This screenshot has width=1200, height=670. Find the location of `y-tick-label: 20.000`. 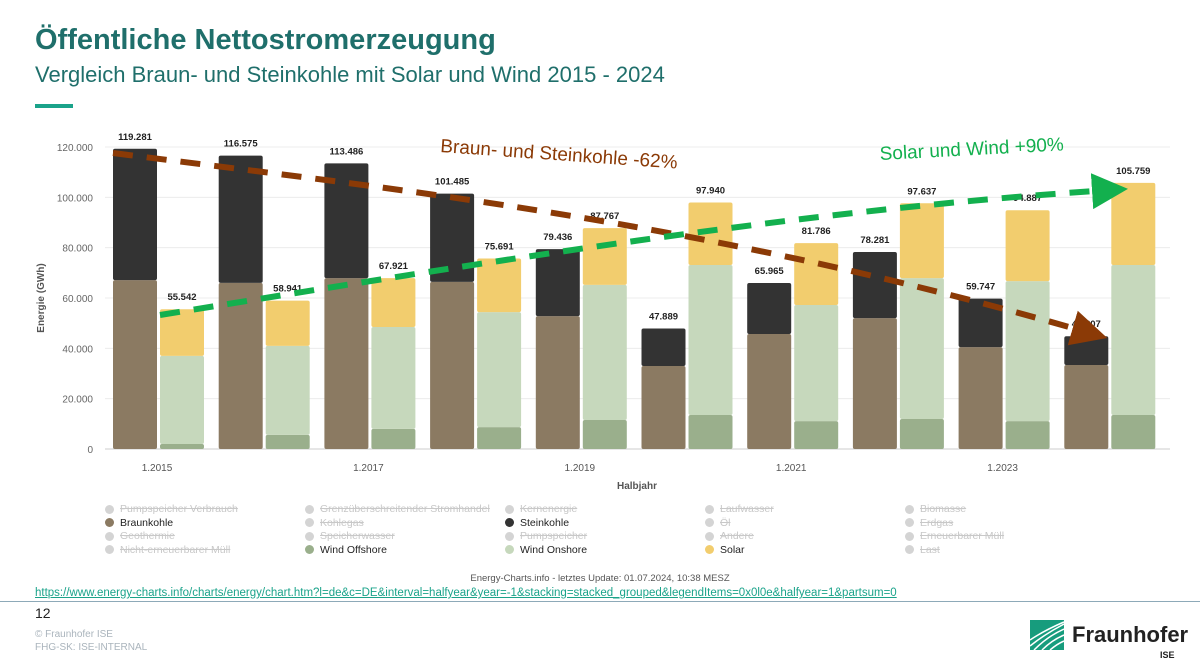

y-tick-label: 20.000 is located at coordinates (77, 400).